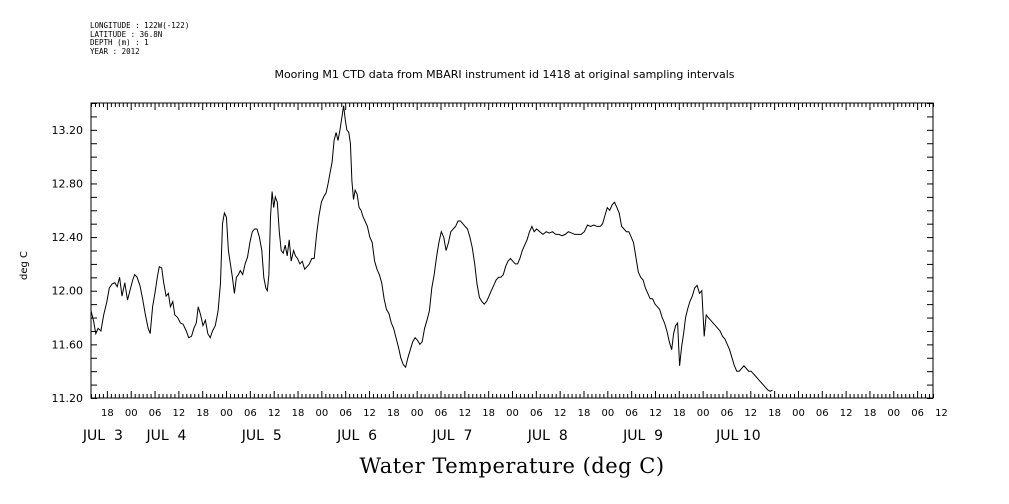 The width and height of the screenshot is (1009, 504). What do you see at coordinates (119, 42) in the screenshot?
I see `metadata-depth: DEPTH (m) : 1` at bounding box center [119, 42].